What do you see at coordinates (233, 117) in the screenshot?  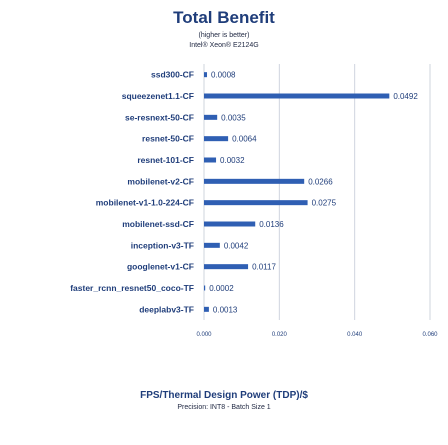 I see `value-label: 0.0035` at bounding box center [233, 117].